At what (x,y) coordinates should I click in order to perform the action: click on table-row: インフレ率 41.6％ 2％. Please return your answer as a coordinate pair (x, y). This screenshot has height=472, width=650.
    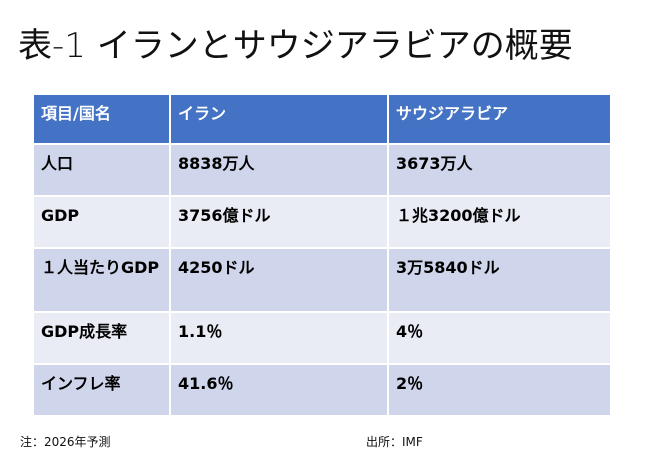
    Looking at the image, I should click on (322, 390).